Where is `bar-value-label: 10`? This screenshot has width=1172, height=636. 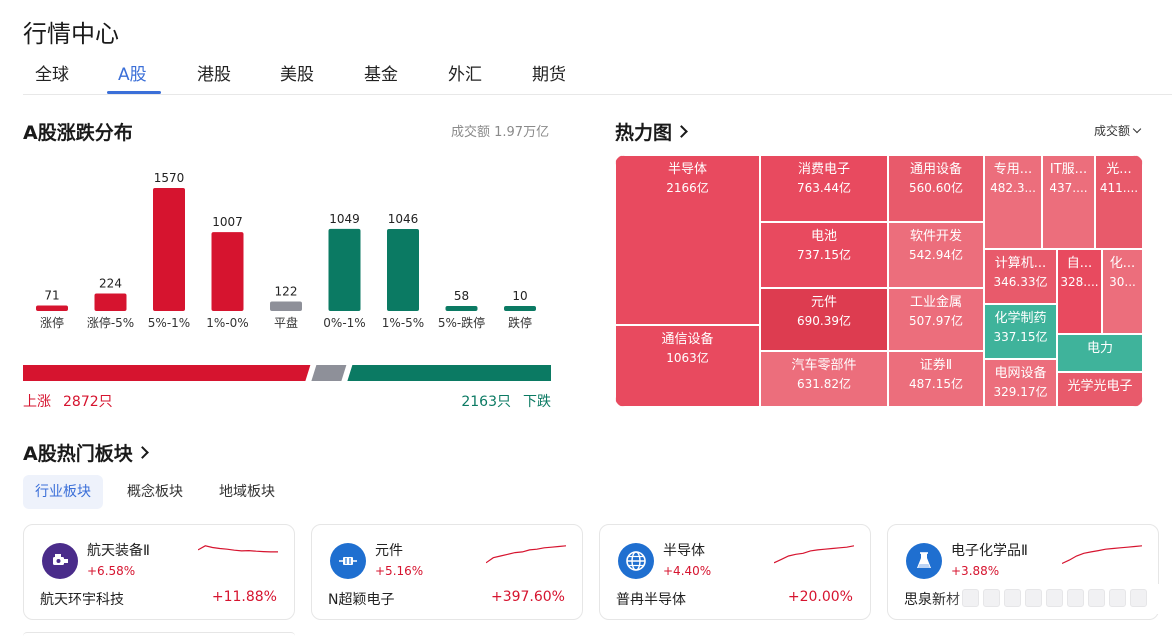 bar-value-label: 10 is located at coordinates (519, 296).